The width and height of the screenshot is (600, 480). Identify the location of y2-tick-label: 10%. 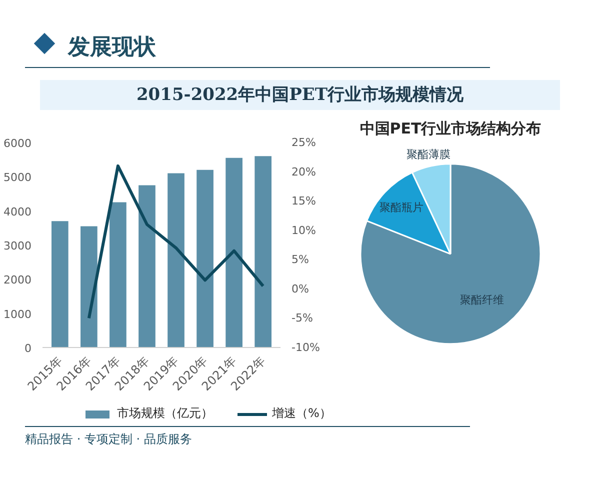
(304, 230).